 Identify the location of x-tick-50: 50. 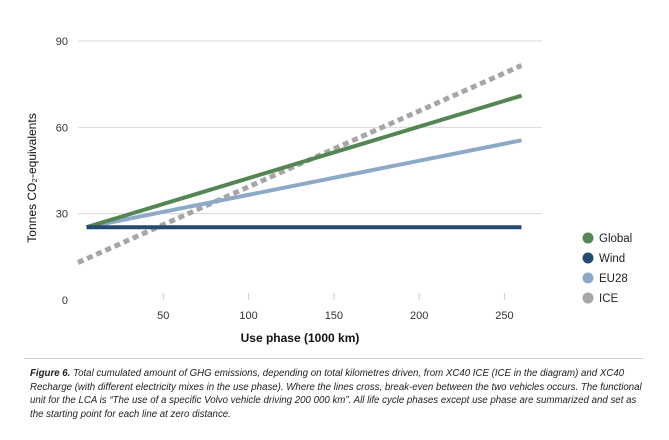
(163, 316).